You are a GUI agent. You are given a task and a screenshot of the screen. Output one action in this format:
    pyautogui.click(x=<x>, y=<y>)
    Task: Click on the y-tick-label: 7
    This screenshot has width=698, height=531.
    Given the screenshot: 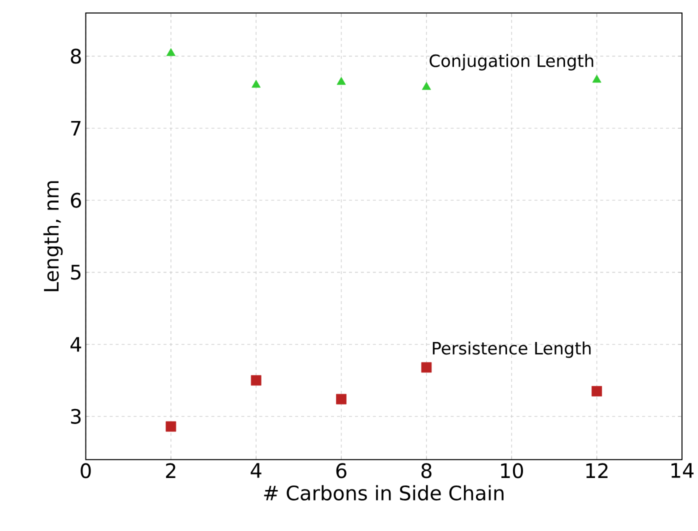 What is the action you would take?
    pyautogui.click(x=76, y=128)
    